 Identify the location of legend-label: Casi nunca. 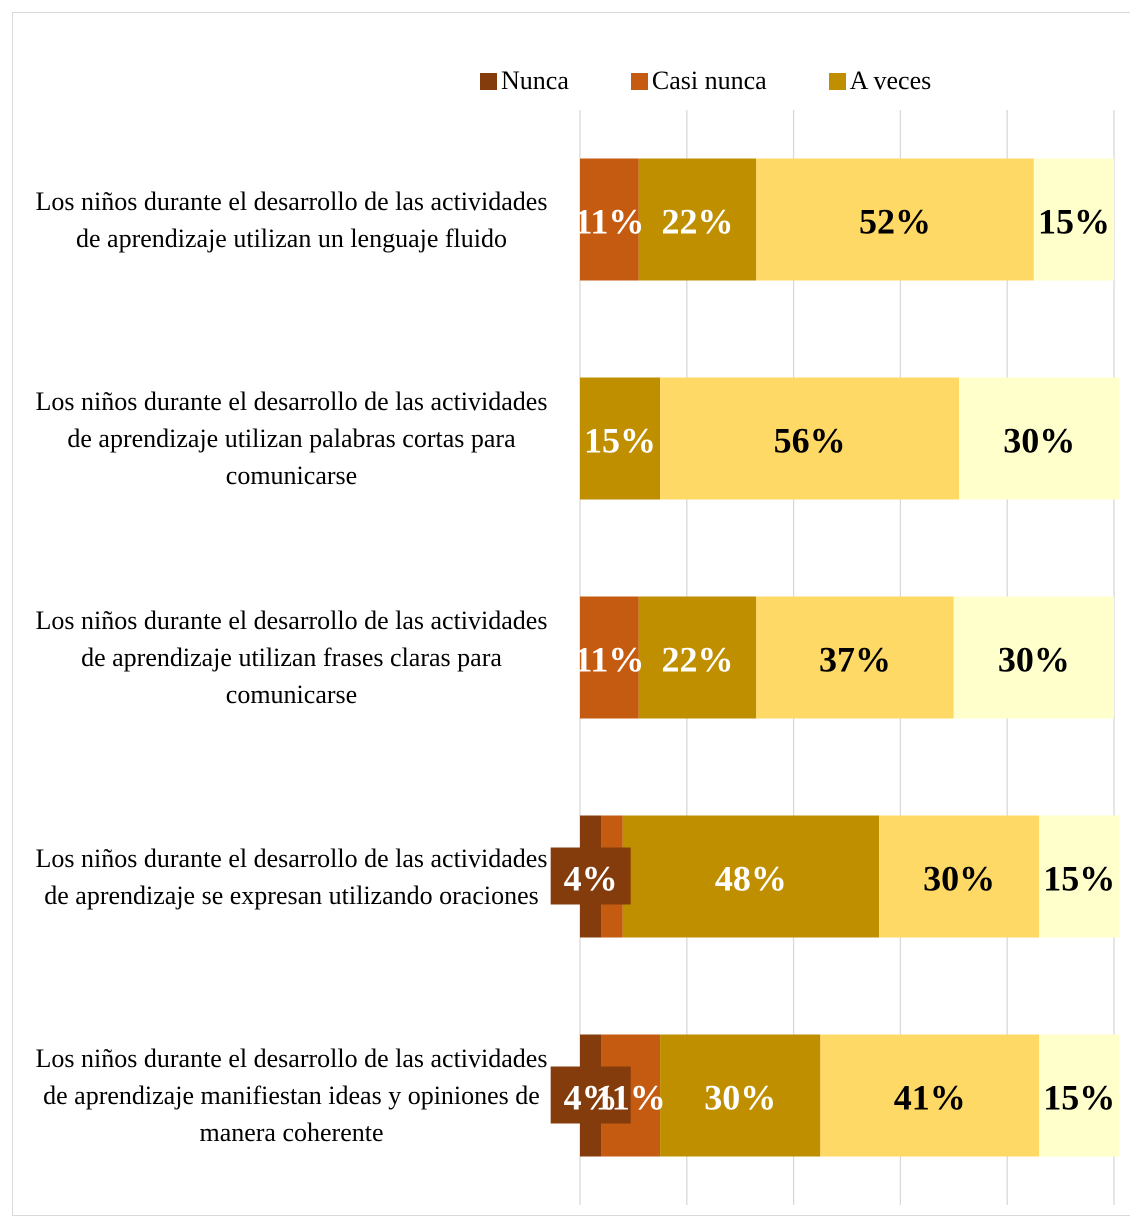
(709, 80).